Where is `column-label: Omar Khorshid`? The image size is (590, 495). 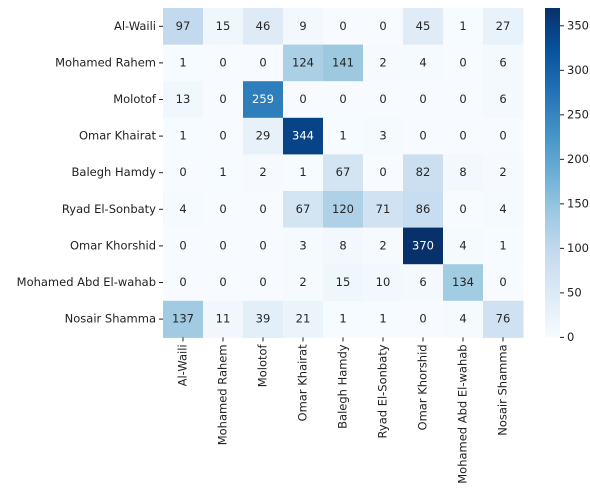 column-label: Omar Khorshid is located at coordinates (423, 387).